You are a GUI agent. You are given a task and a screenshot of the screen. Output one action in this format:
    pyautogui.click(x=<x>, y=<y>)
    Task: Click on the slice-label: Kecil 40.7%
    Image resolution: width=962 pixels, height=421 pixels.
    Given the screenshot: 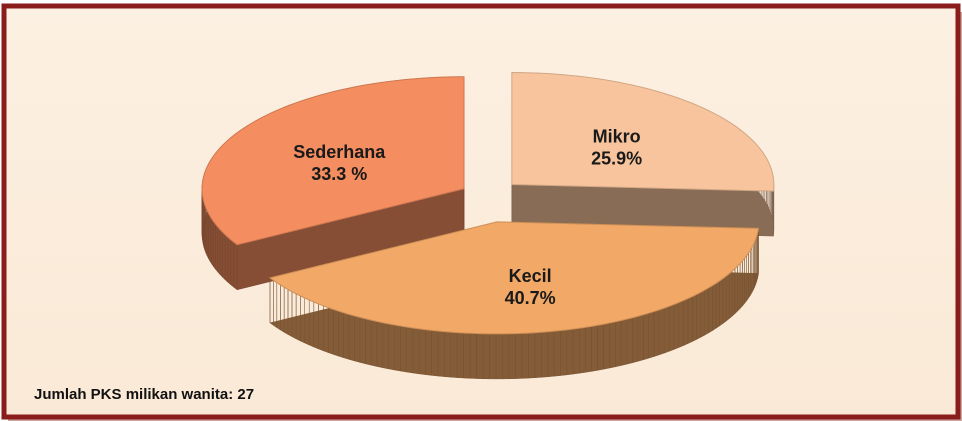 What is the action you would take?
    pyautogui.click(x=530, y=287)
    